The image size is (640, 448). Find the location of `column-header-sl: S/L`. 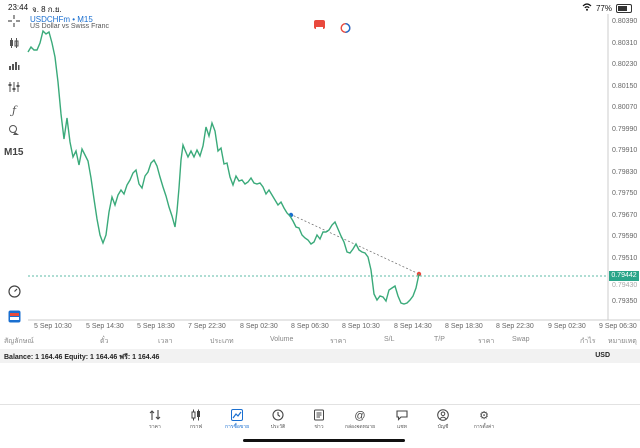

column-header-sl: S/L is located at coordinates (389, 339).